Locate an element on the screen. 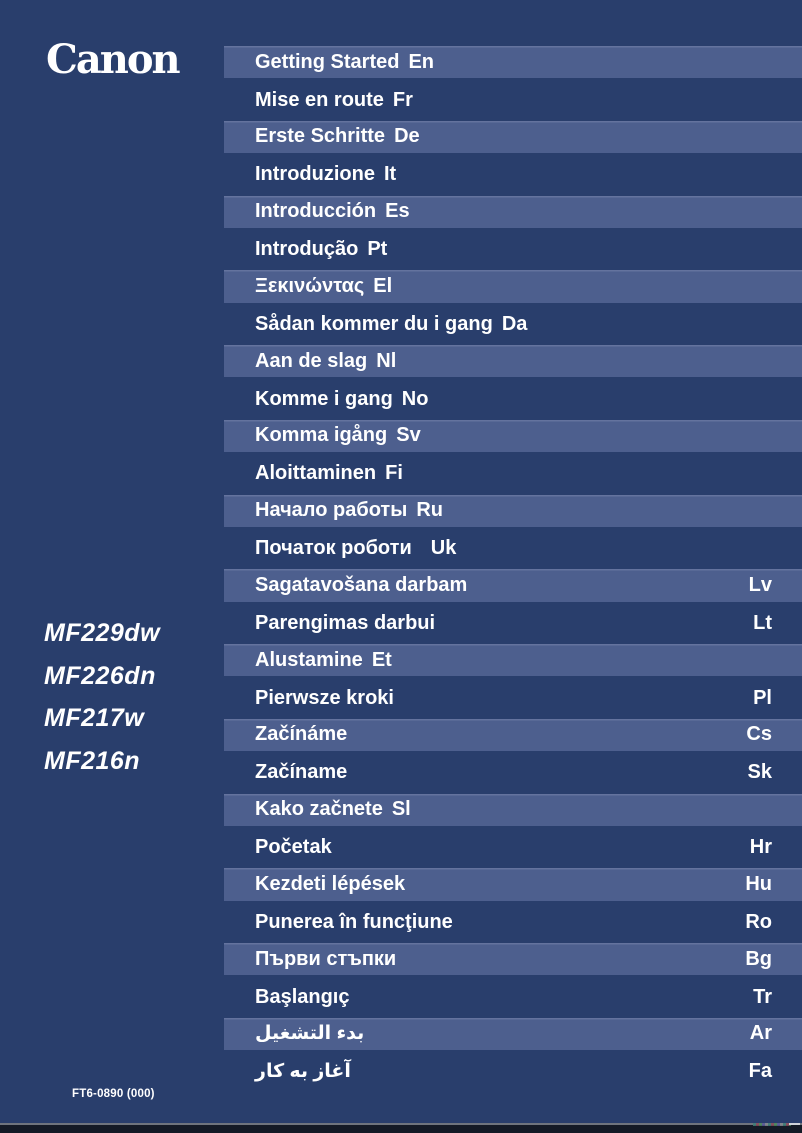 This screenshot has width=802, height=1133. language-row-da: Sådan kommer du i gang Da is located at coordinates (513, 324).